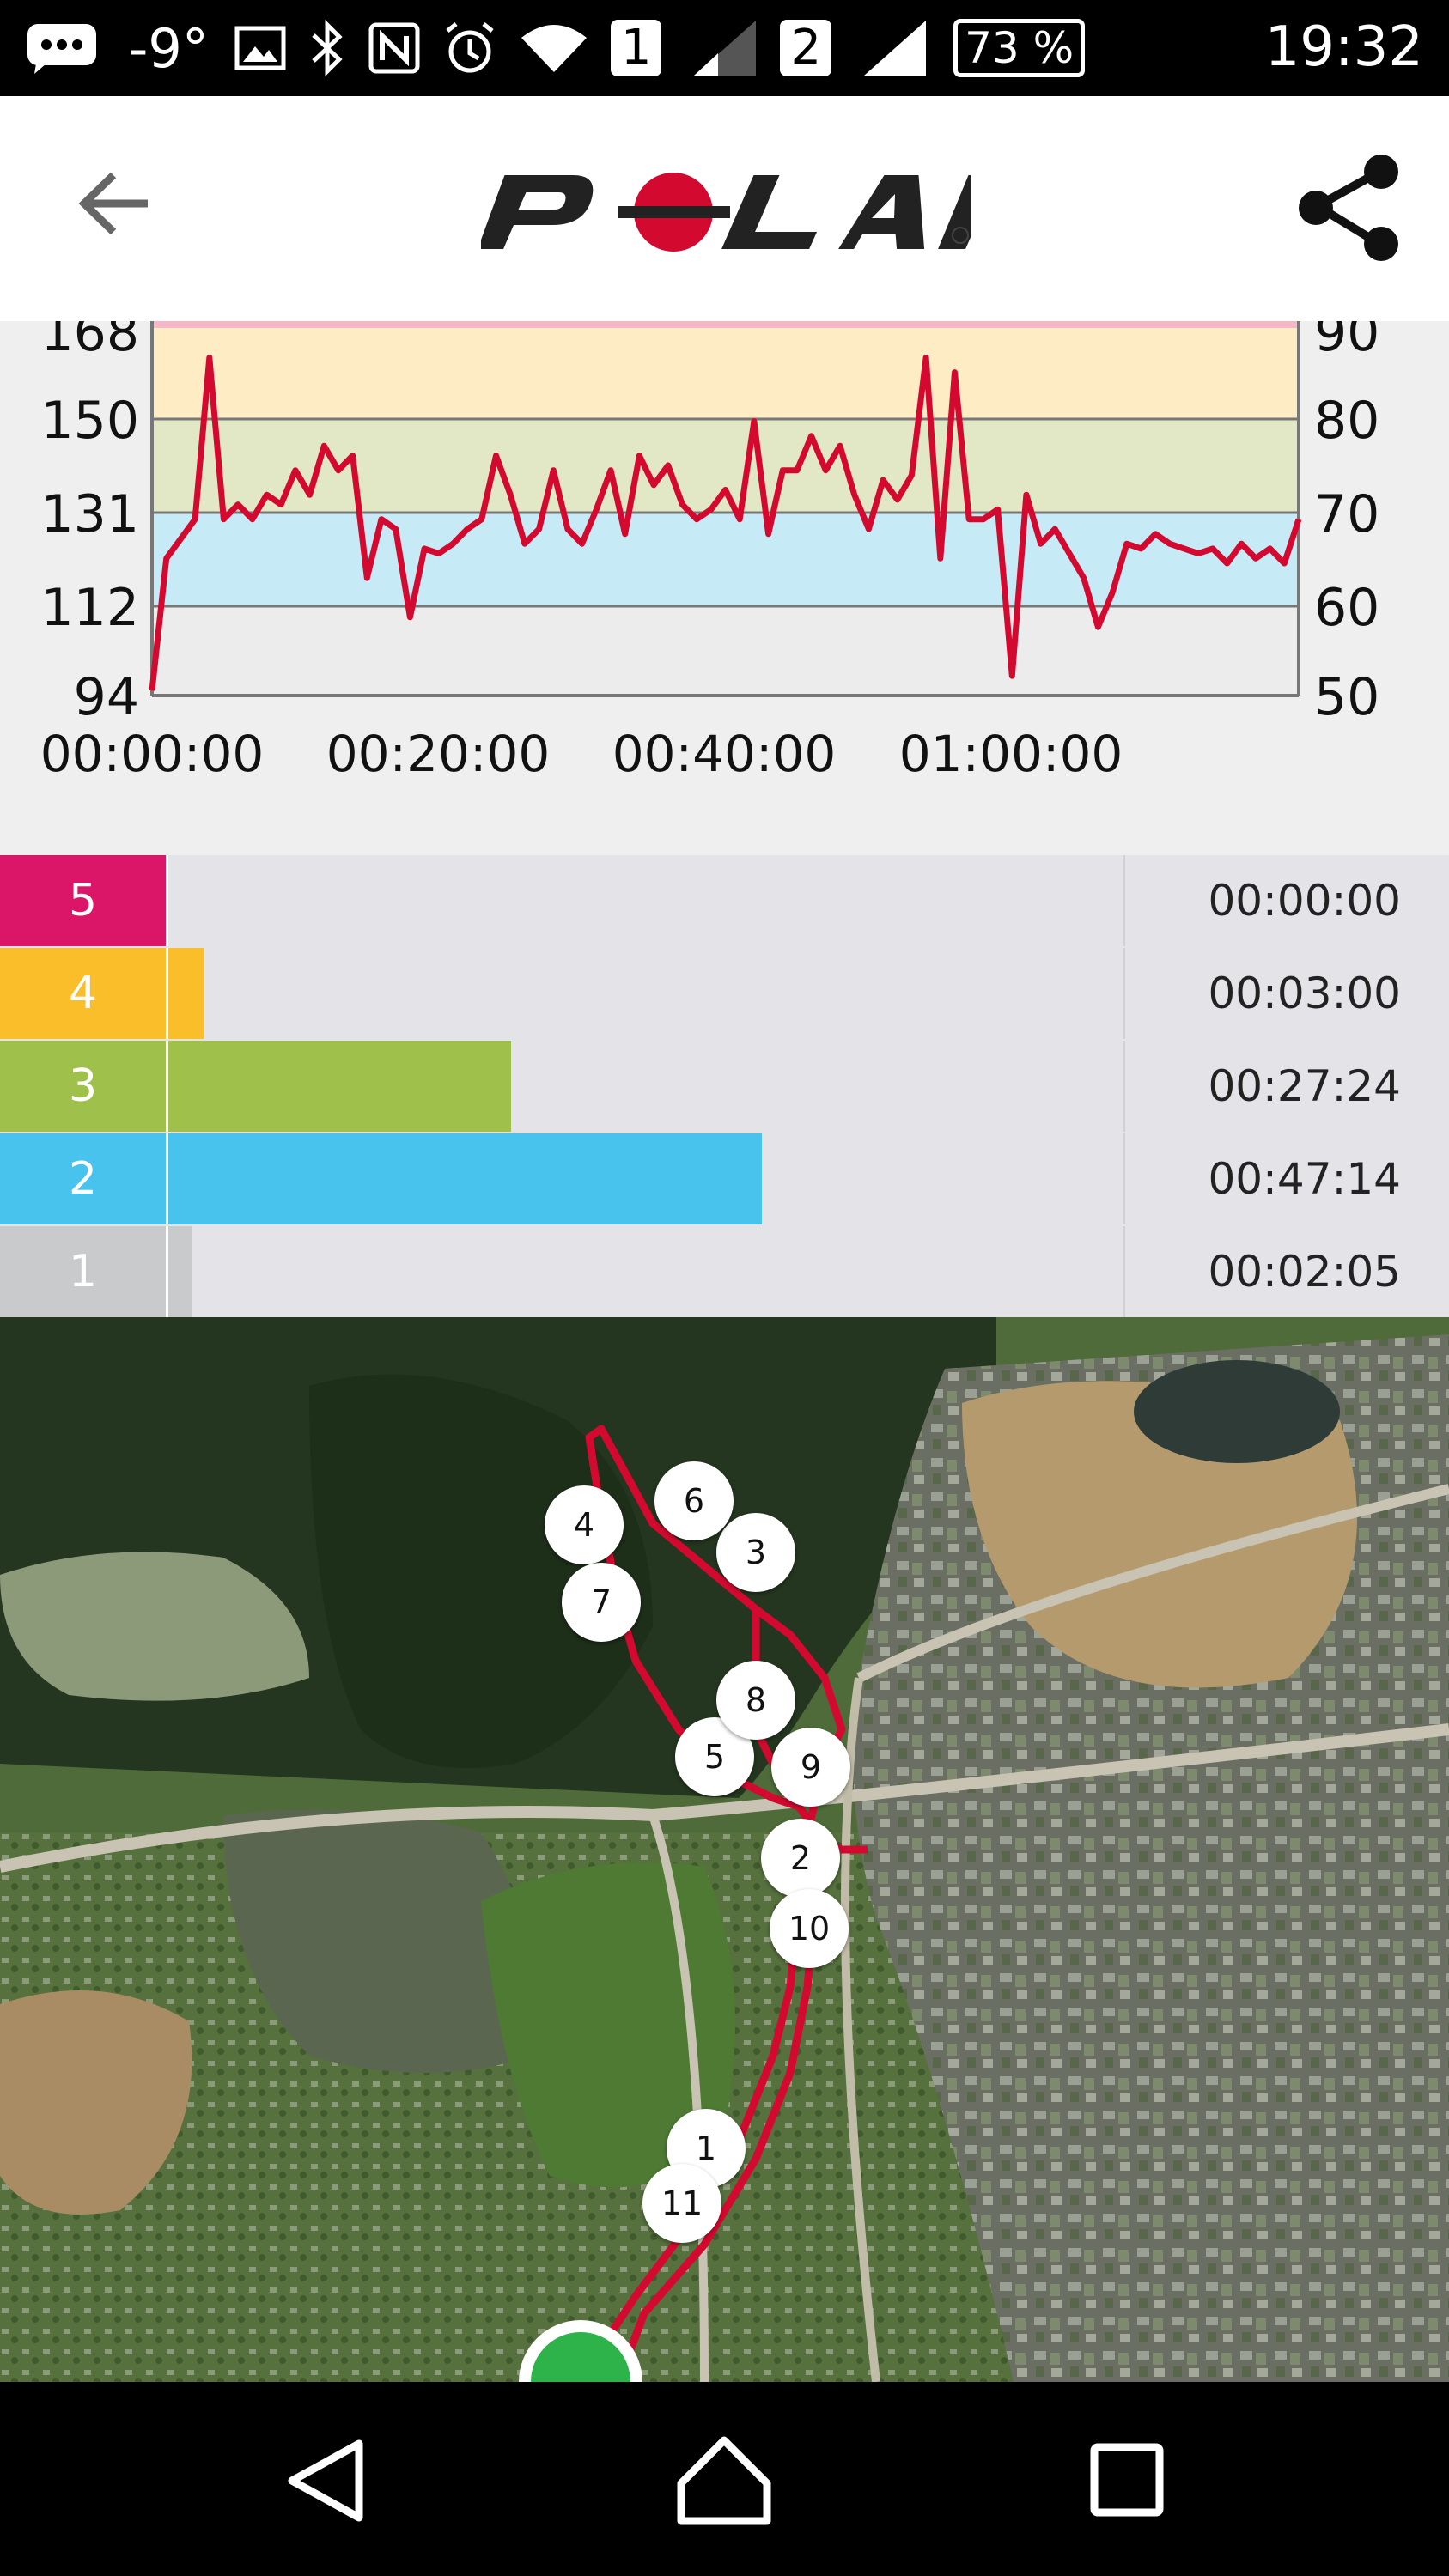 The height and width of the screenshot is (2576, 1449). Describe the element at coordinates (800, 1858) in the screenshot. I see `route-marker-2: 2` at that location.